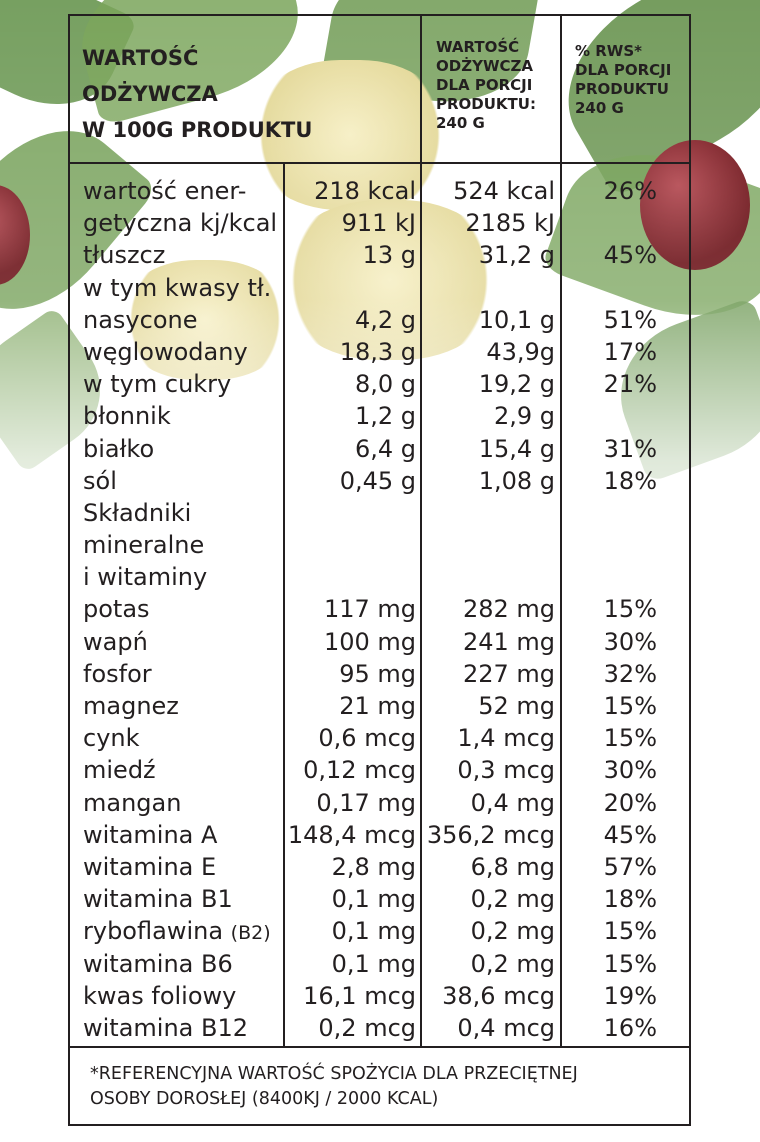  I want to click on value-per-portion: 1,4 mcg, so click(506, 738).